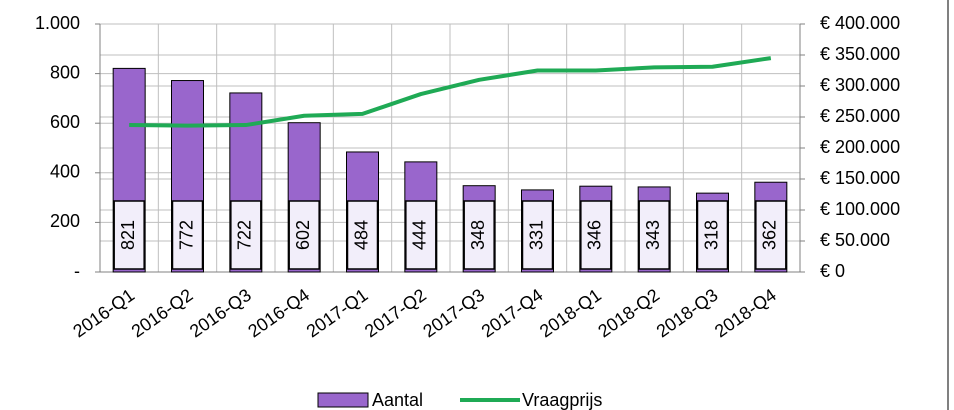 The image size is (954, 410). Describe the element at coordinates (687, 313) in the screenshot. I see `x-tick-label: 2018-Q3` at that location.